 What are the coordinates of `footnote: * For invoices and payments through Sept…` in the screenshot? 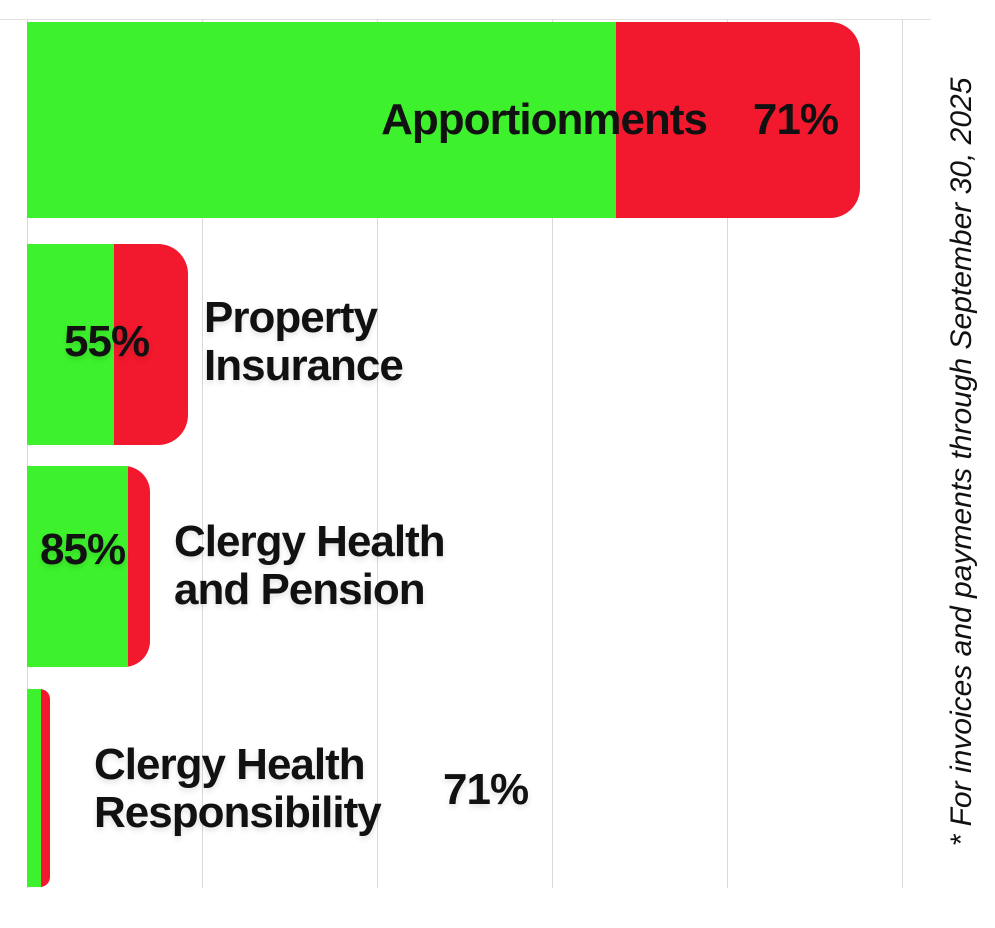 It's located at (961, 462).